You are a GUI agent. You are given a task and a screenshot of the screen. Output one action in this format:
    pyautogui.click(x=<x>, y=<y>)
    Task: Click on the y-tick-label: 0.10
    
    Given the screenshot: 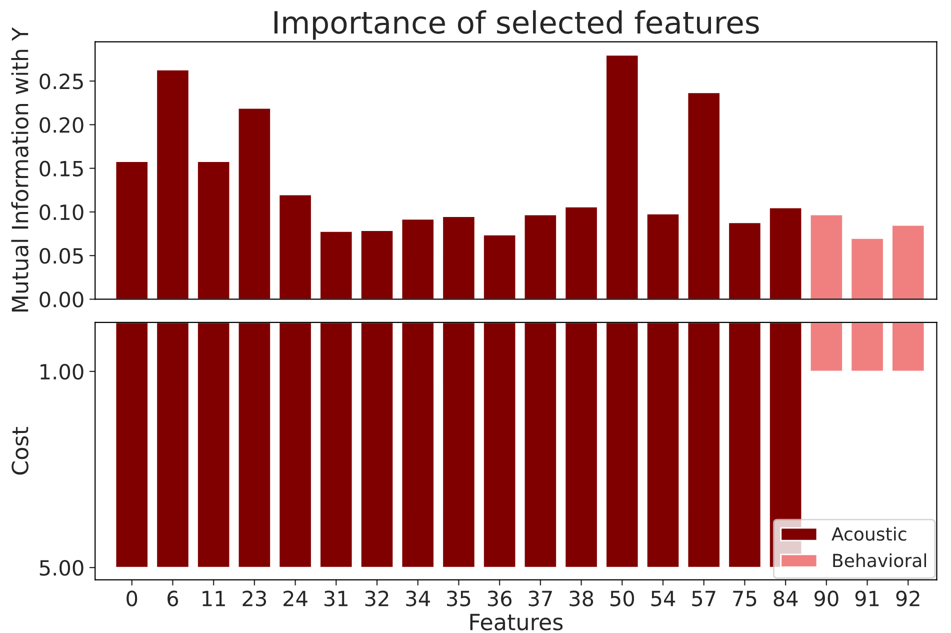 What is the action you would take?
    pyautogui.click(x=62, y=212)
    